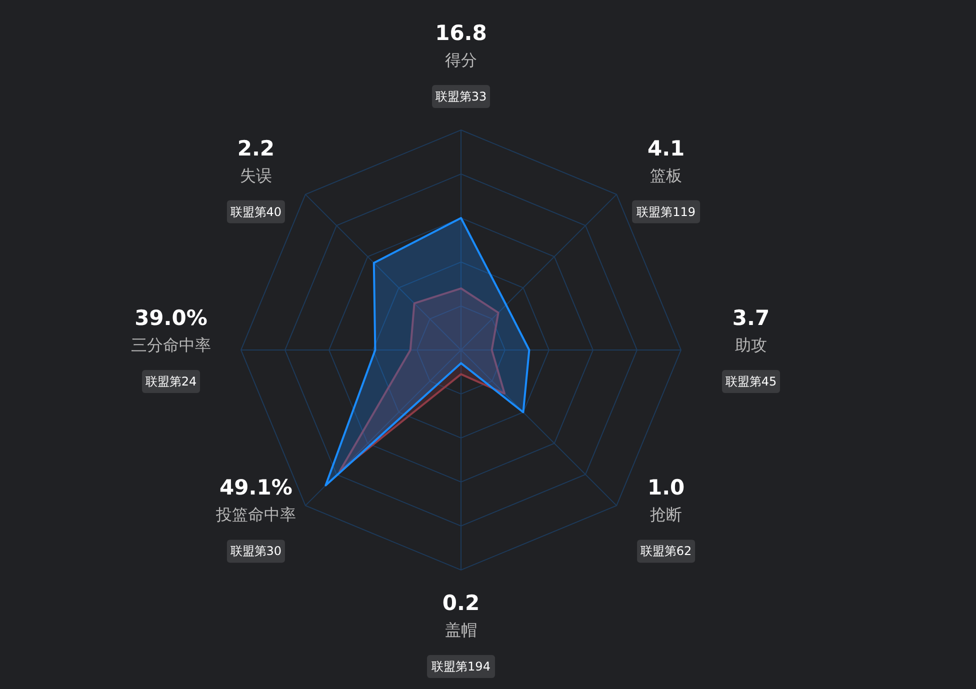 Image resolution: width=976 pixels, height=689 pixels. What do you see at coordinates (666, 551) in the screenshot?
I see `text: 联盟第62` at bounding box center [666, 551].